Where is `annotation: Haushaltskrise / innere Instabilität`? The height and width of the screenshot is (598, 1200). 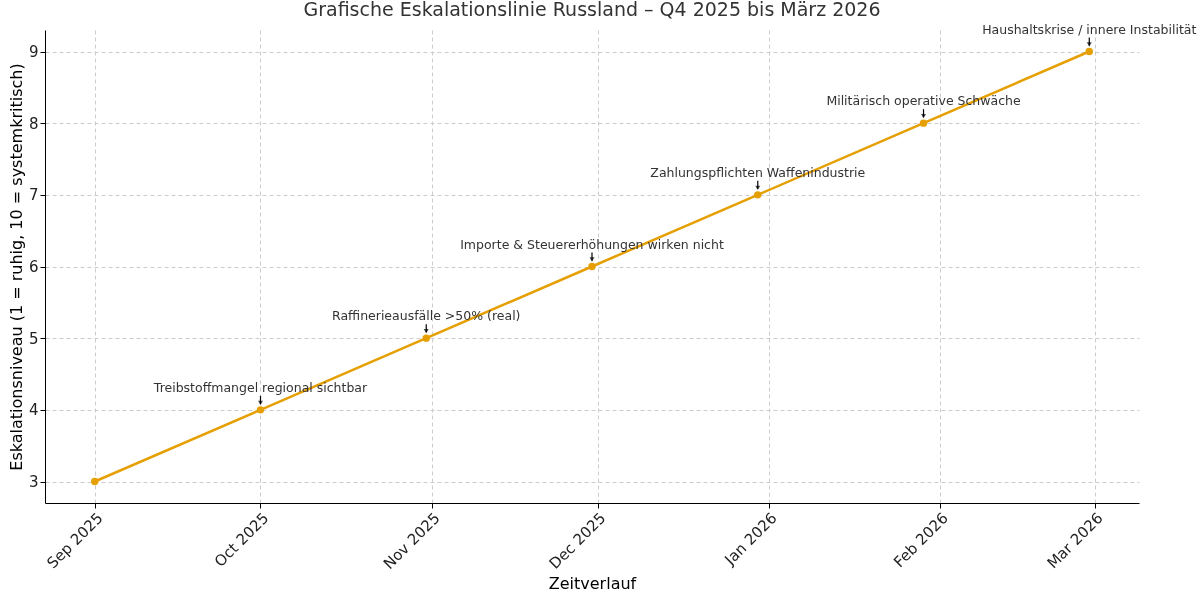 annotation: Haushaltskrise / innere Instabilität is located at coordinates (1089, 29).